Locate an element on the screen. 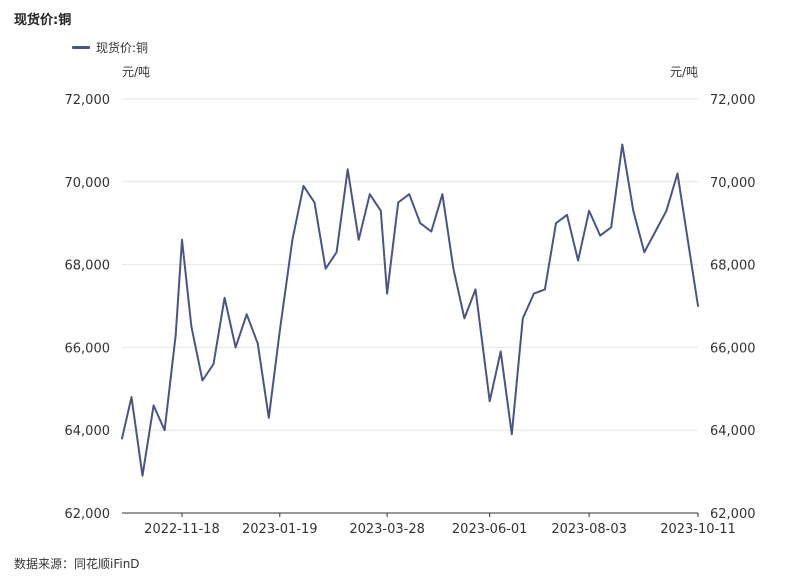 This screenshot has width=805, height=581. chart-title: 现货价:铜 is located at coordinates (43, 20).